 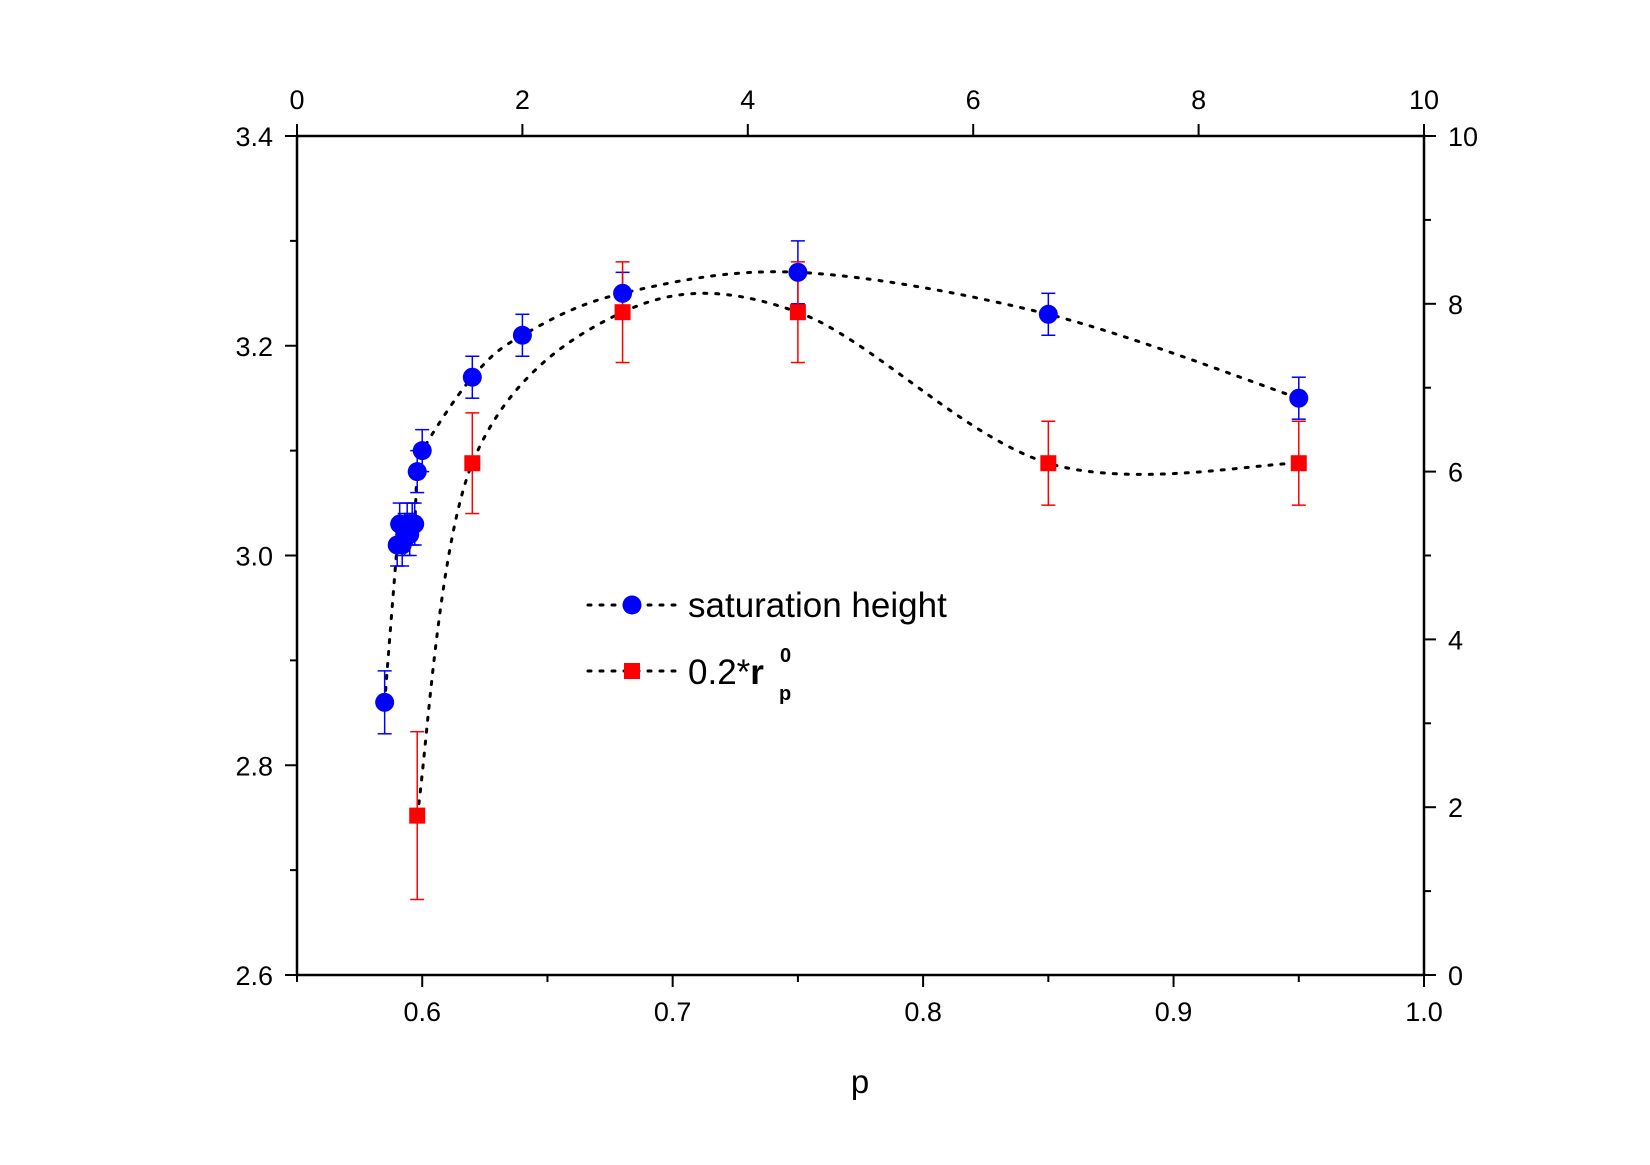 I want to click on top-tick-label: 2, so click(x=522, y=100).